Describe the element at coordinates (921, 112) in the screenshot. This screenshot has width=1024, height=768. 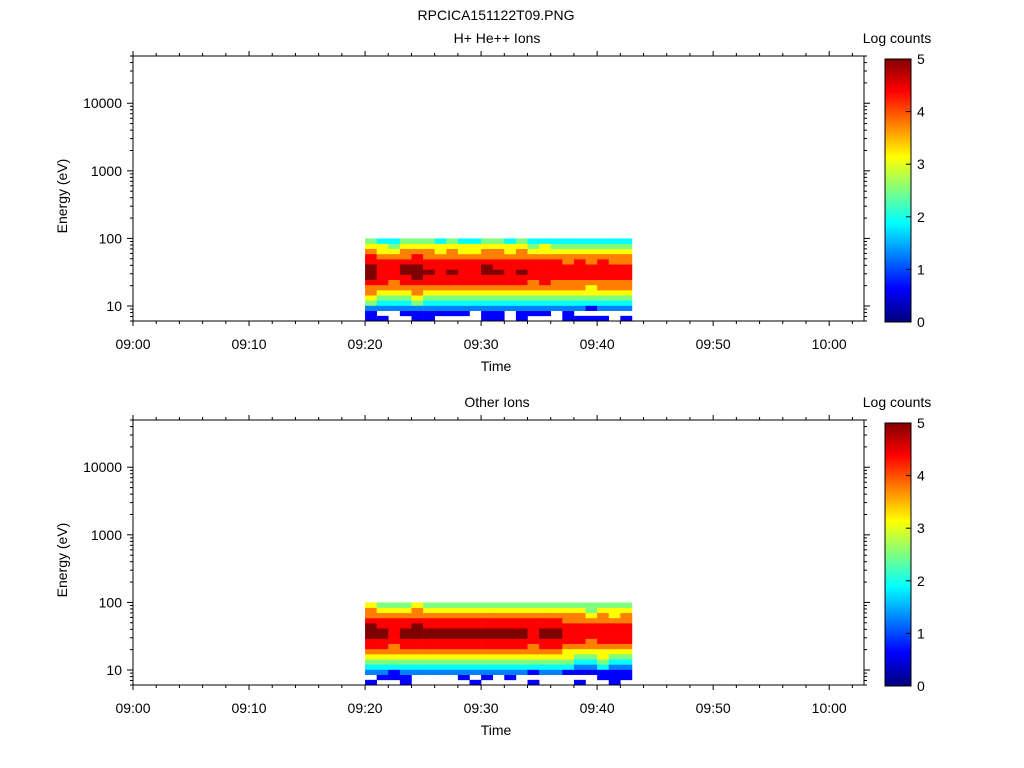
I see `colorbar-tick-label: 4` at that location.